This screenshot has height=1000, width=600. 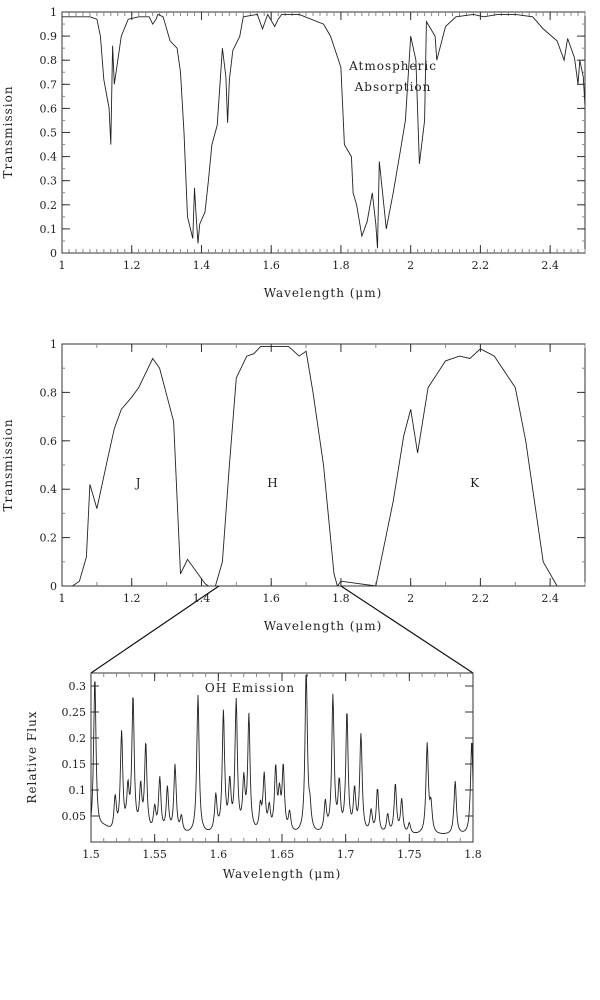 What do you see at coordinates (282, 854) in the screenshot?
I see `x-tick-label: 1.65` at bounding box center [282, 854].